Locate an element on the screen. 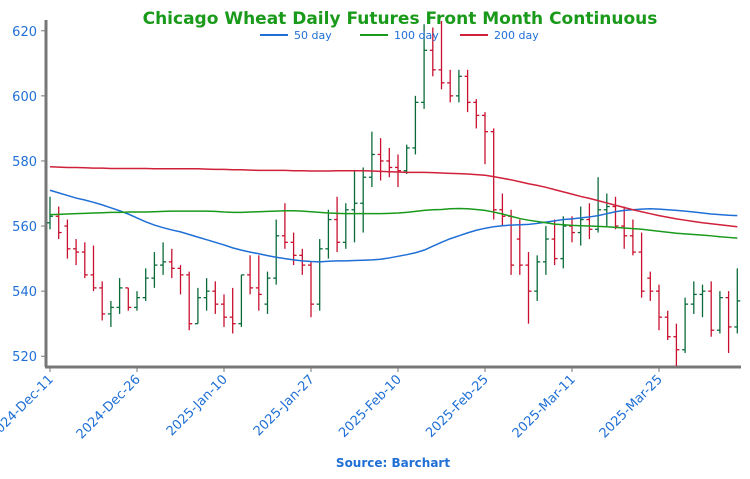  y-tick-label: 540 is located at coordinates (24, 292).